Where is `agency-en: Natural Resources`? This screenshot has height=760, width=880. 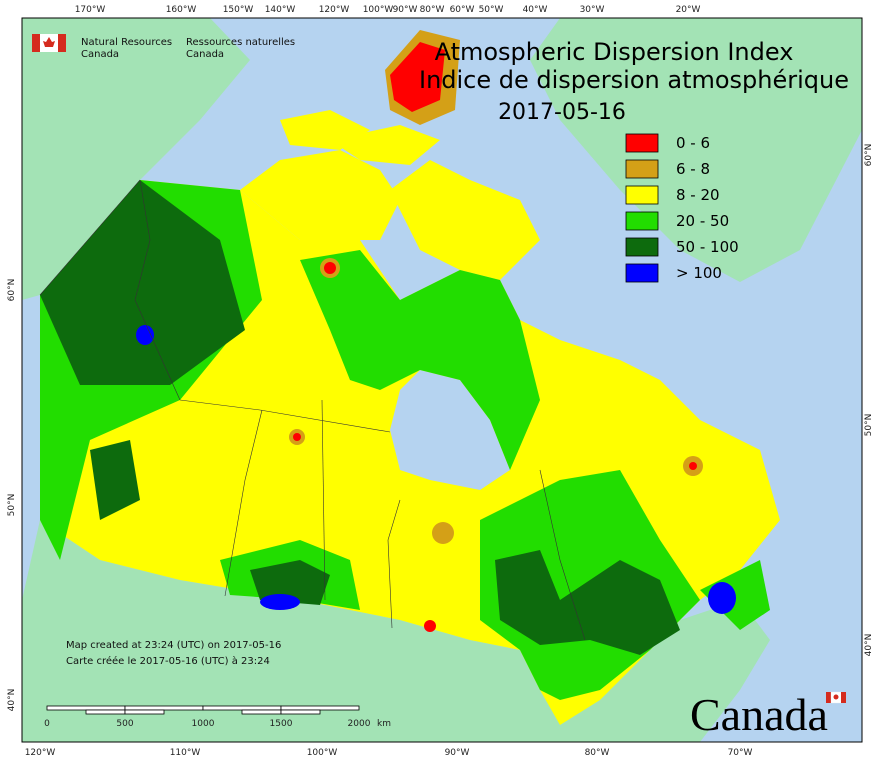 agency-en: Natural Resources is located at coordinates (126, 42).